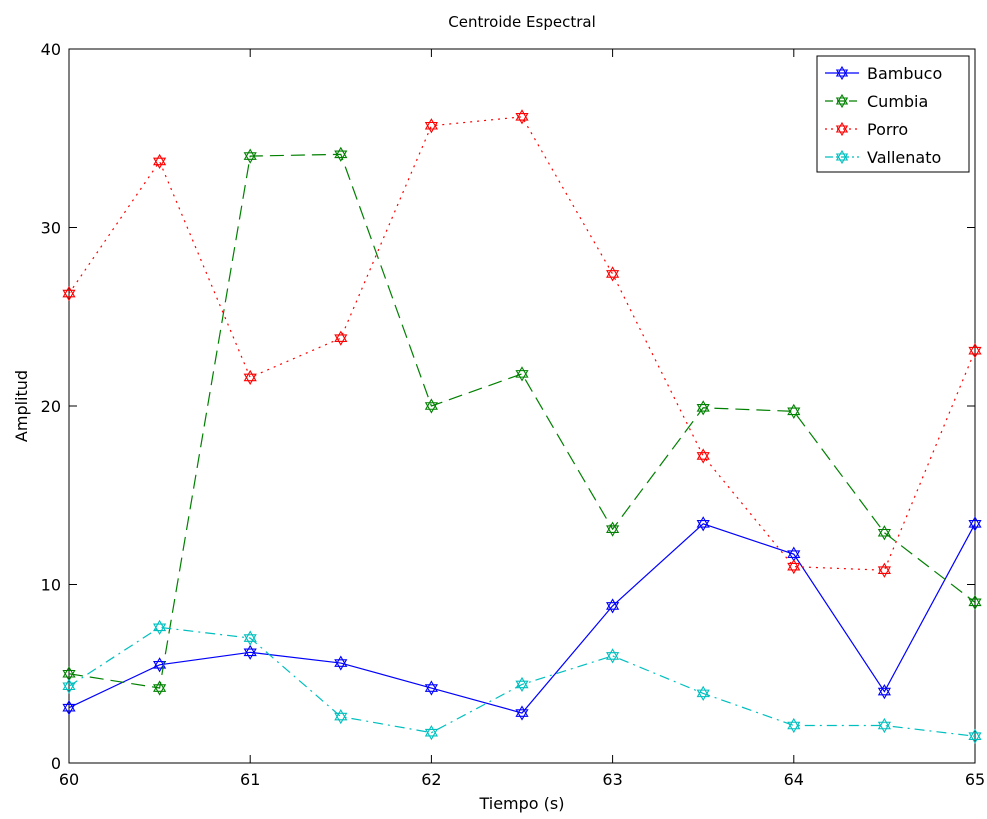  Describe the element at coordinates (51, 228) in the screenshot. I see `y-tick-label: 30` at that location.